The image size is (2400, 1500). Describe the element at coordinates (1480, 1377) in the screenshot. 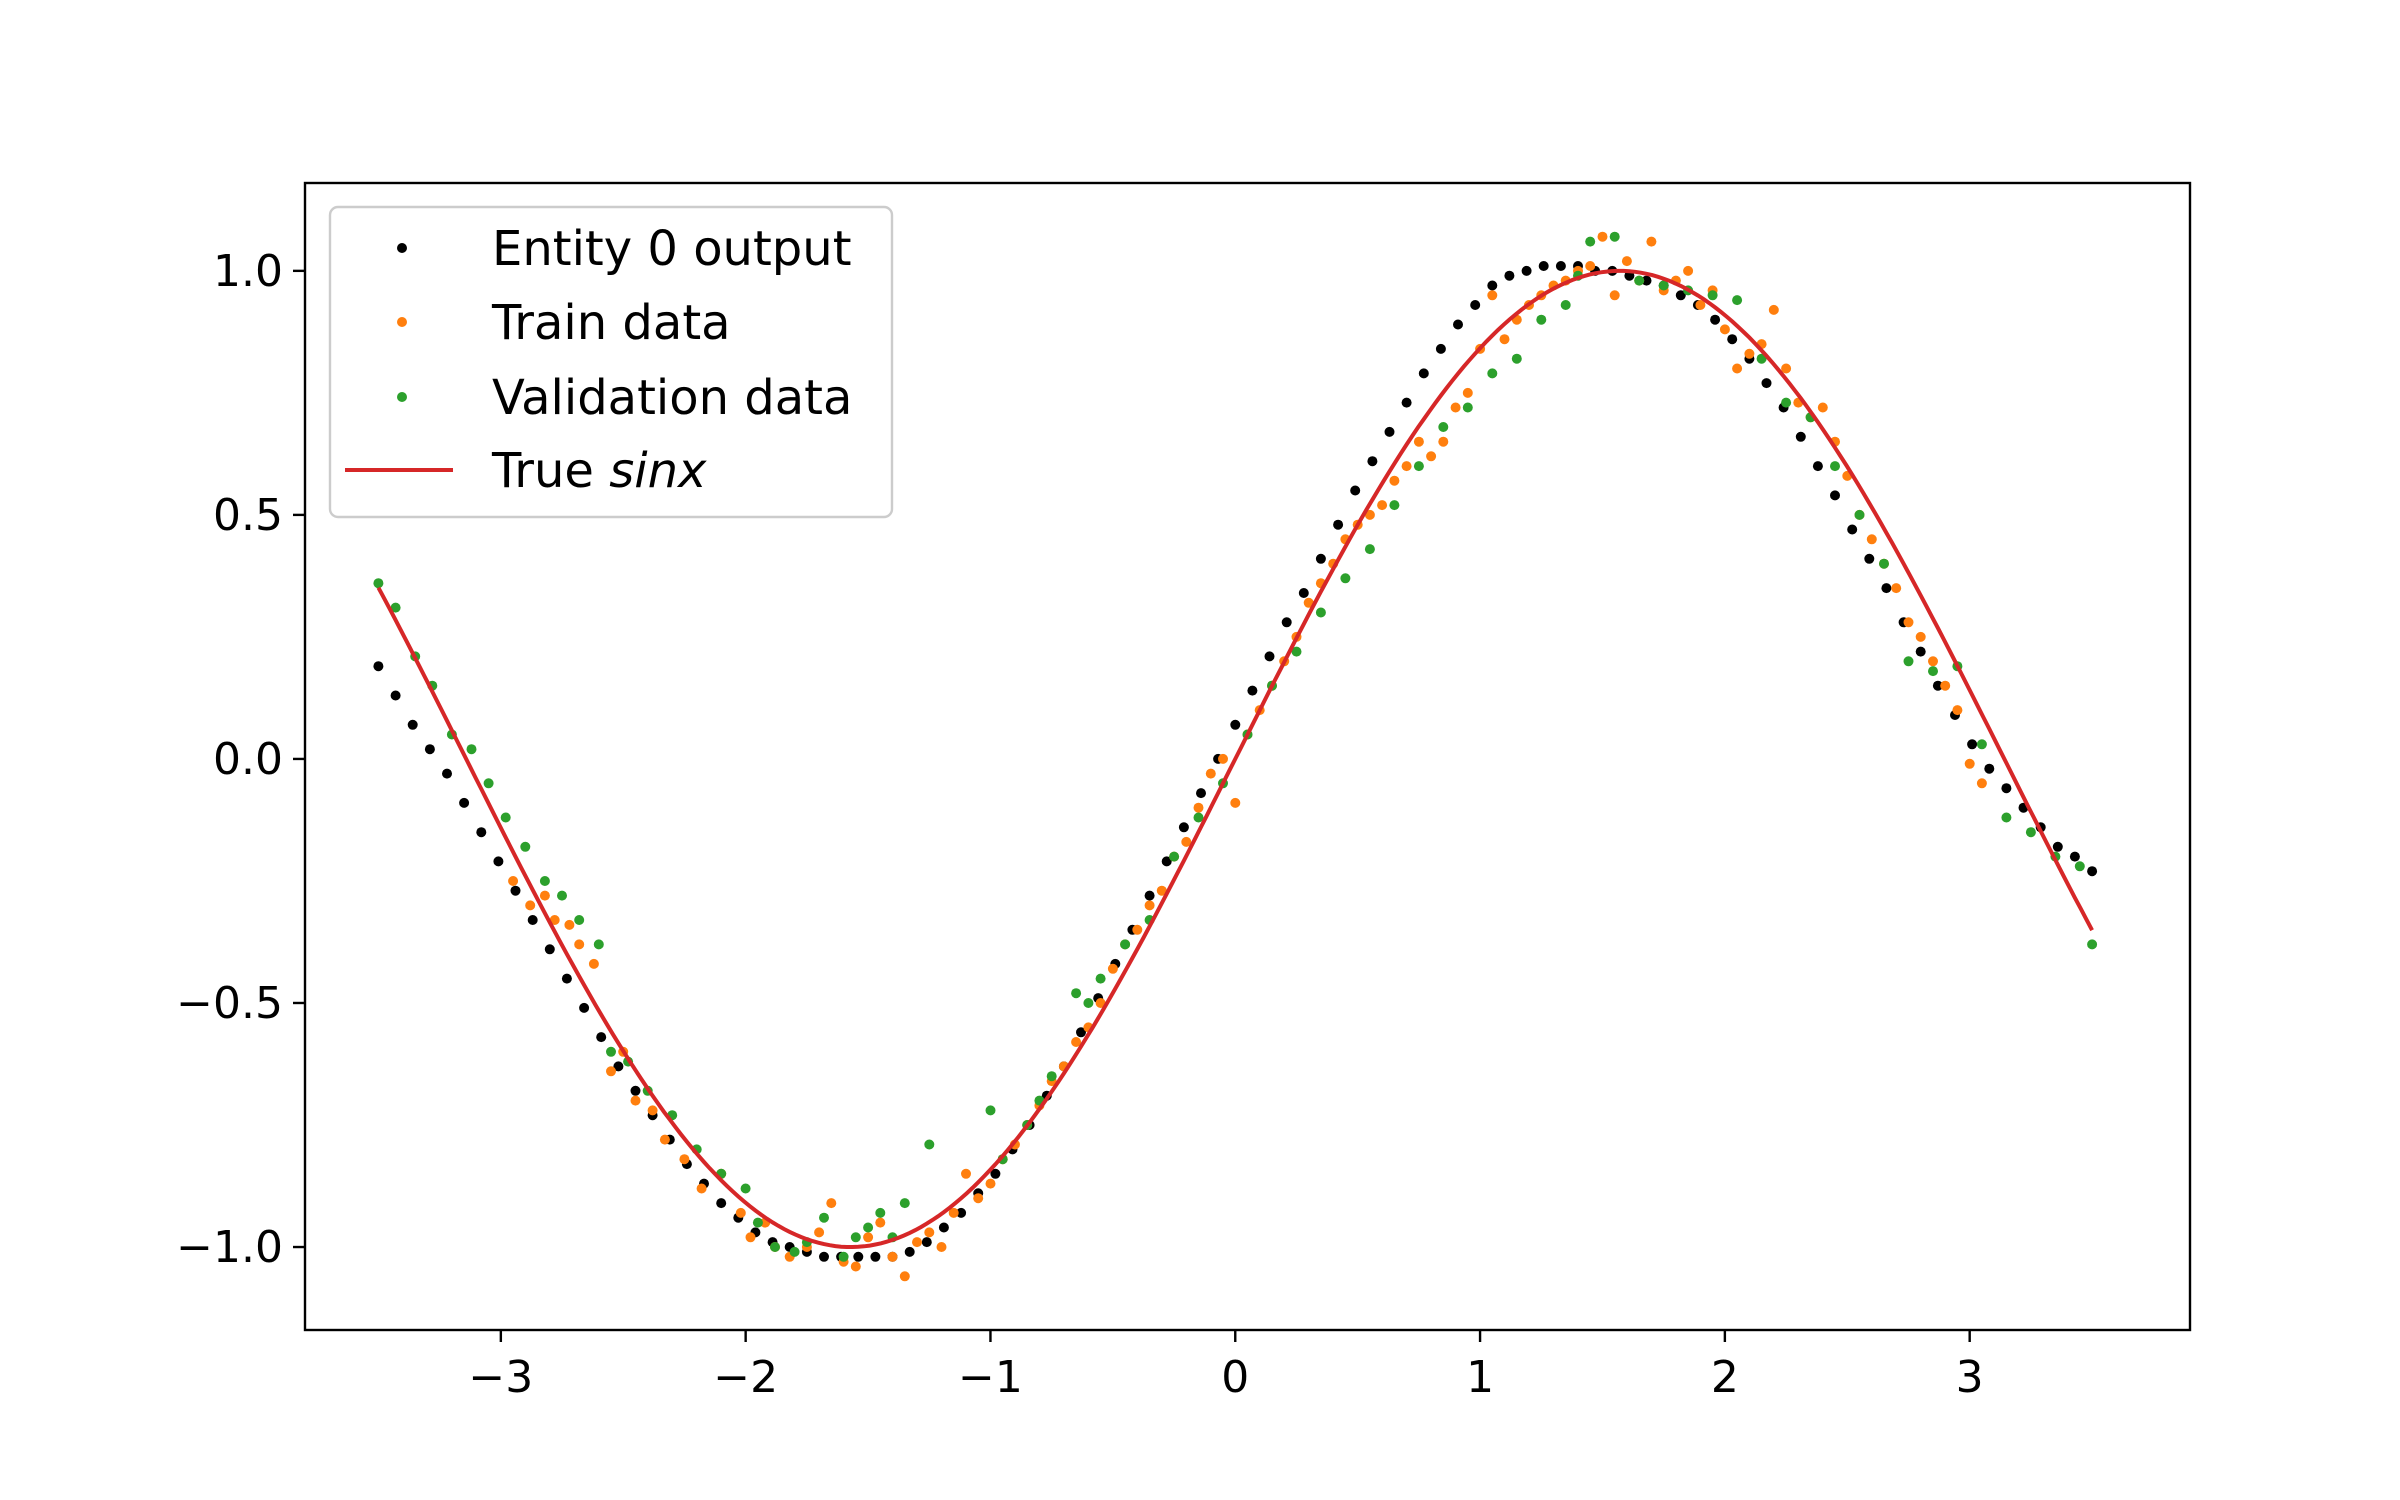

I see `x-tick-label: 1` at that location.